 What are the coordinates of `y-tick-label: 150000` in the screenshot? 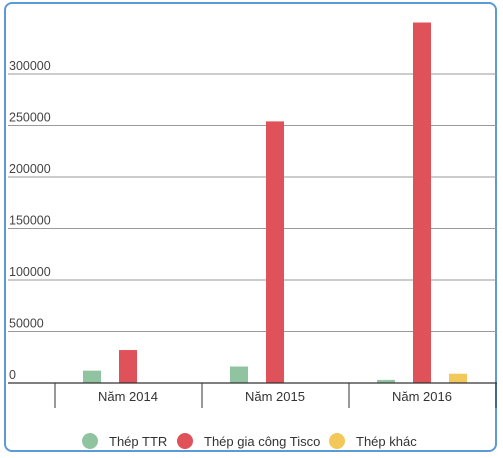 It's located at (30, 221).